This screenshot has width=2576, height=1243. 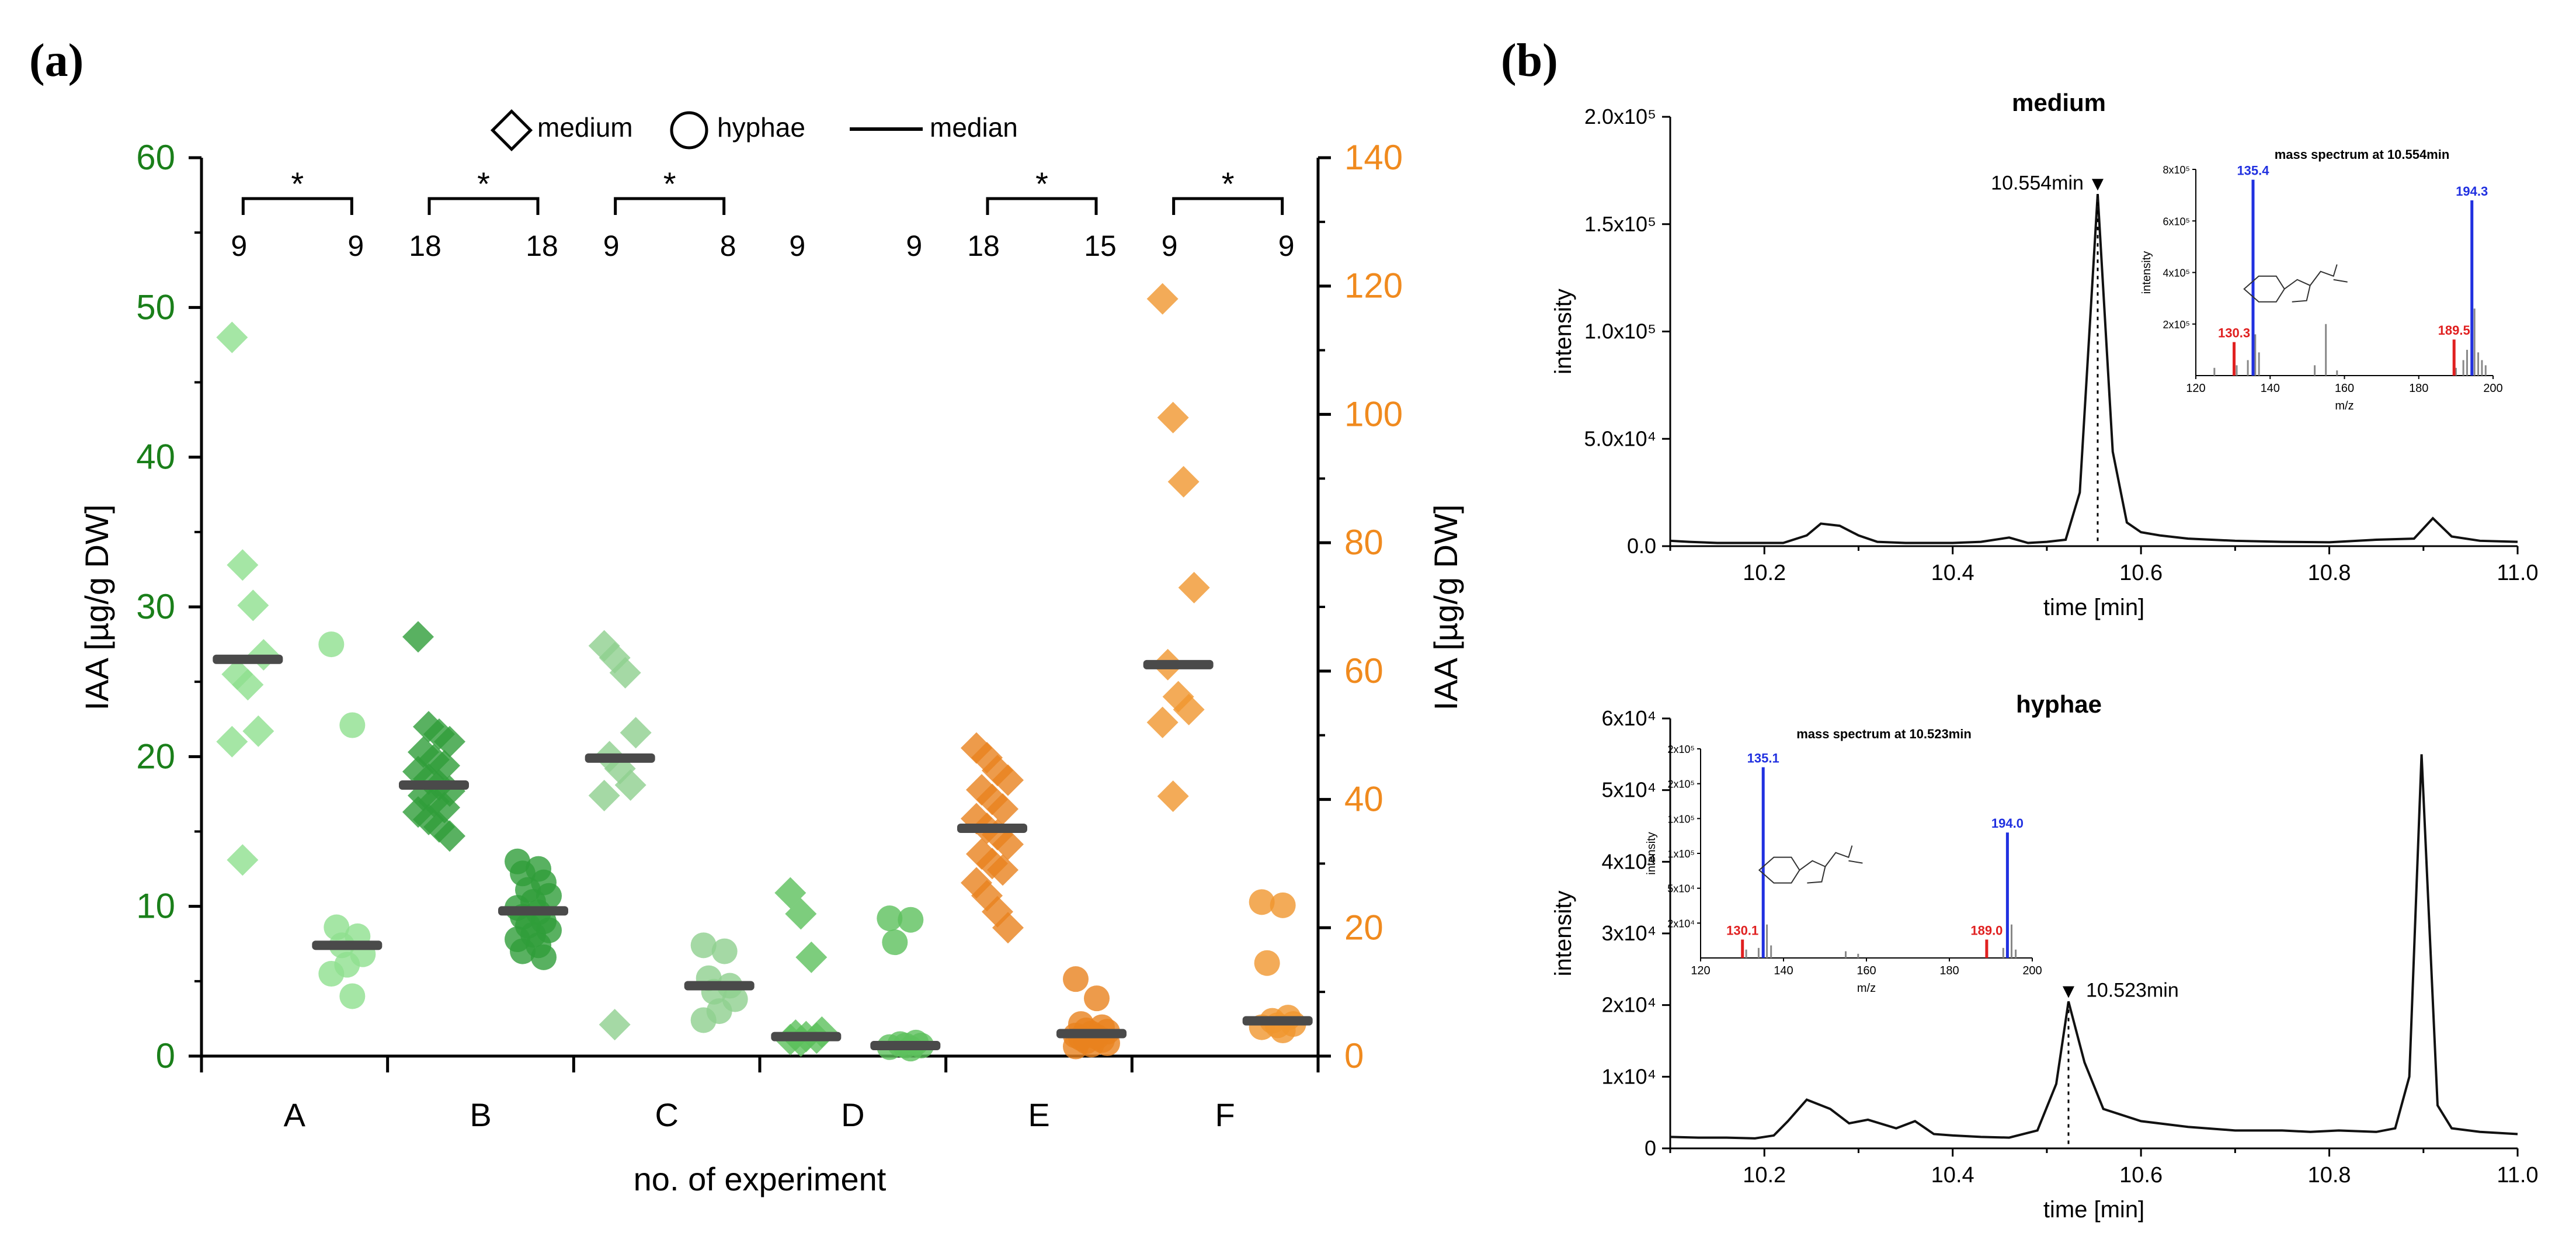 I want to click on legend-hyphae-label: hyphae, so click(x=761, y=127).